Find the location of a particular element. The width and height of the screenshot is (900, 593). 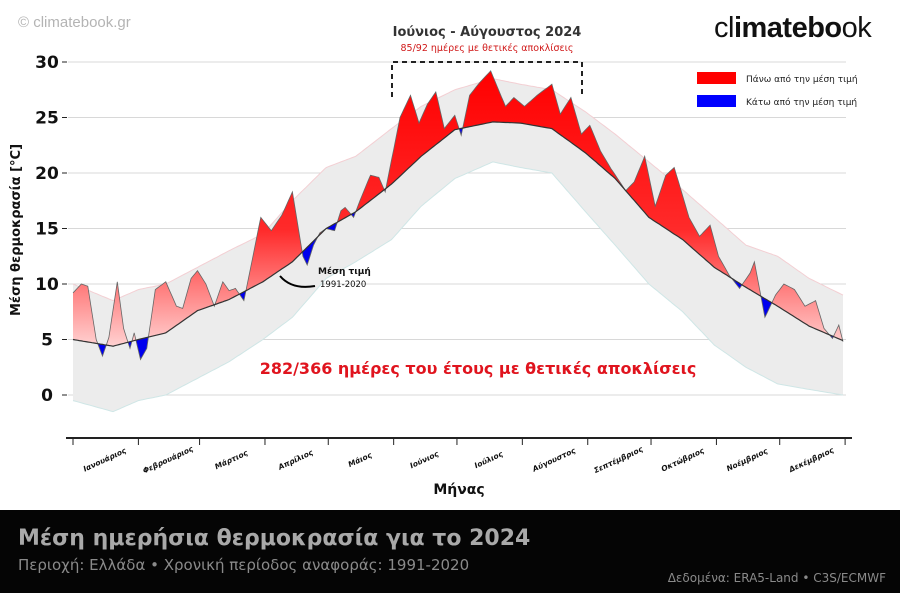

mean-annotation-label: Μέση τιμή is located at coordinates (344, 271).